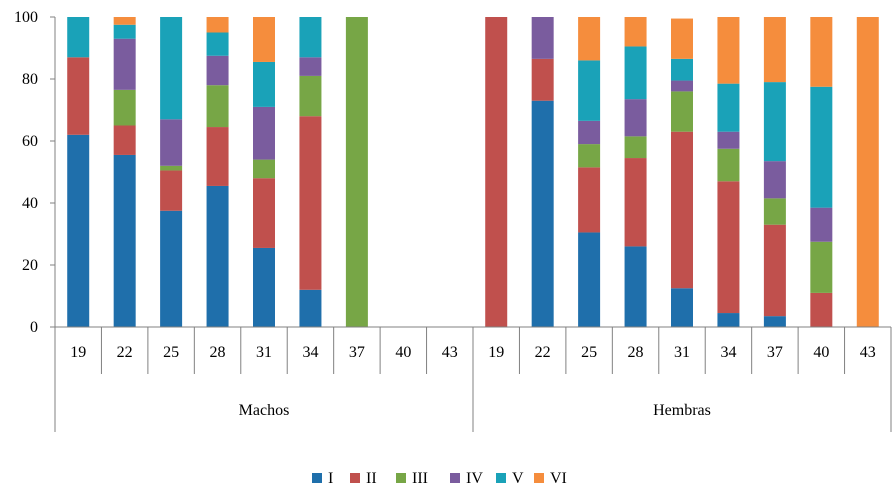  I want to click on legend-label-ii: II, so click(371, 478).